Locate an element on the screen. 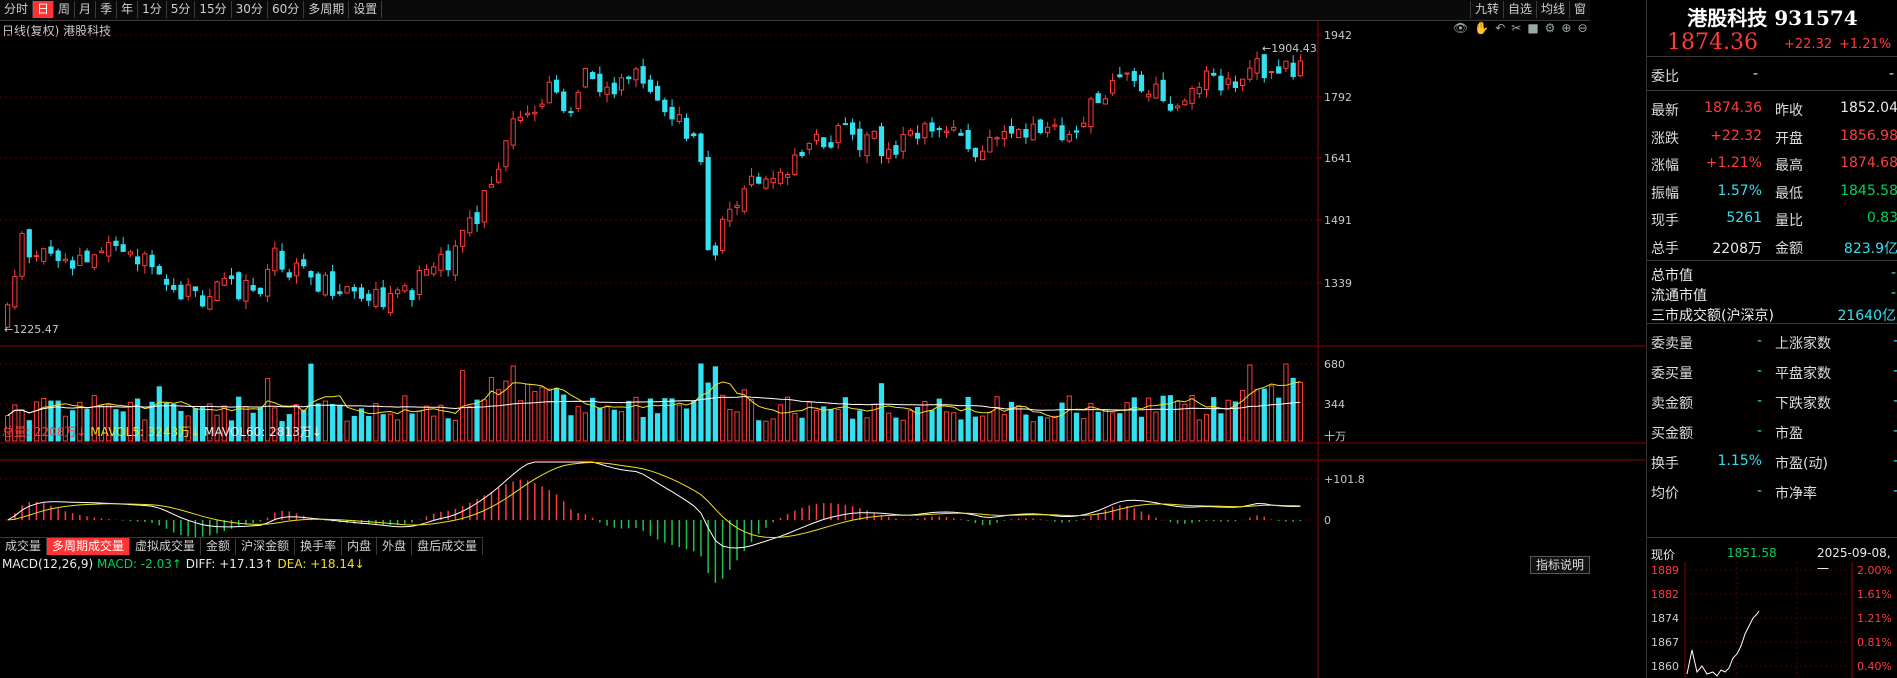 Image resolution: width=1897 pixels, height=678 pixels. quote-value: +1.21% is located at coordinates (1733, 163).